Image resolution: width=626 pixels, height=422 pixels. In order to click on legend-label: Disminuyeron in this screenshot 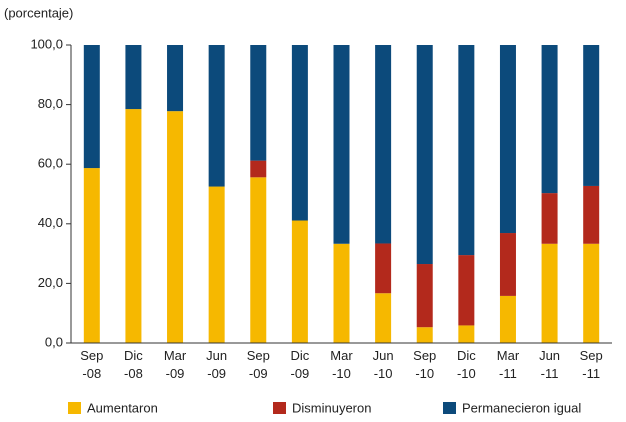, I will do `click(331, 407)`.